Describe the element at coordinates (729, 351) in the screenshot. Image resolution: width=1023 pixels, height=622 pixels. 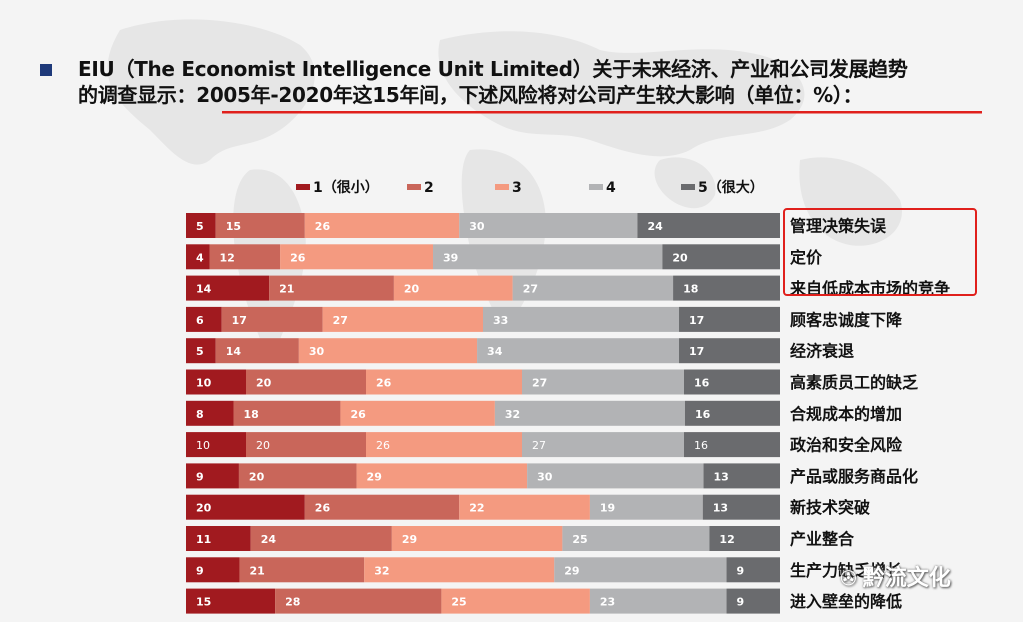
I see `bar-segment-row5-s5` at that location.